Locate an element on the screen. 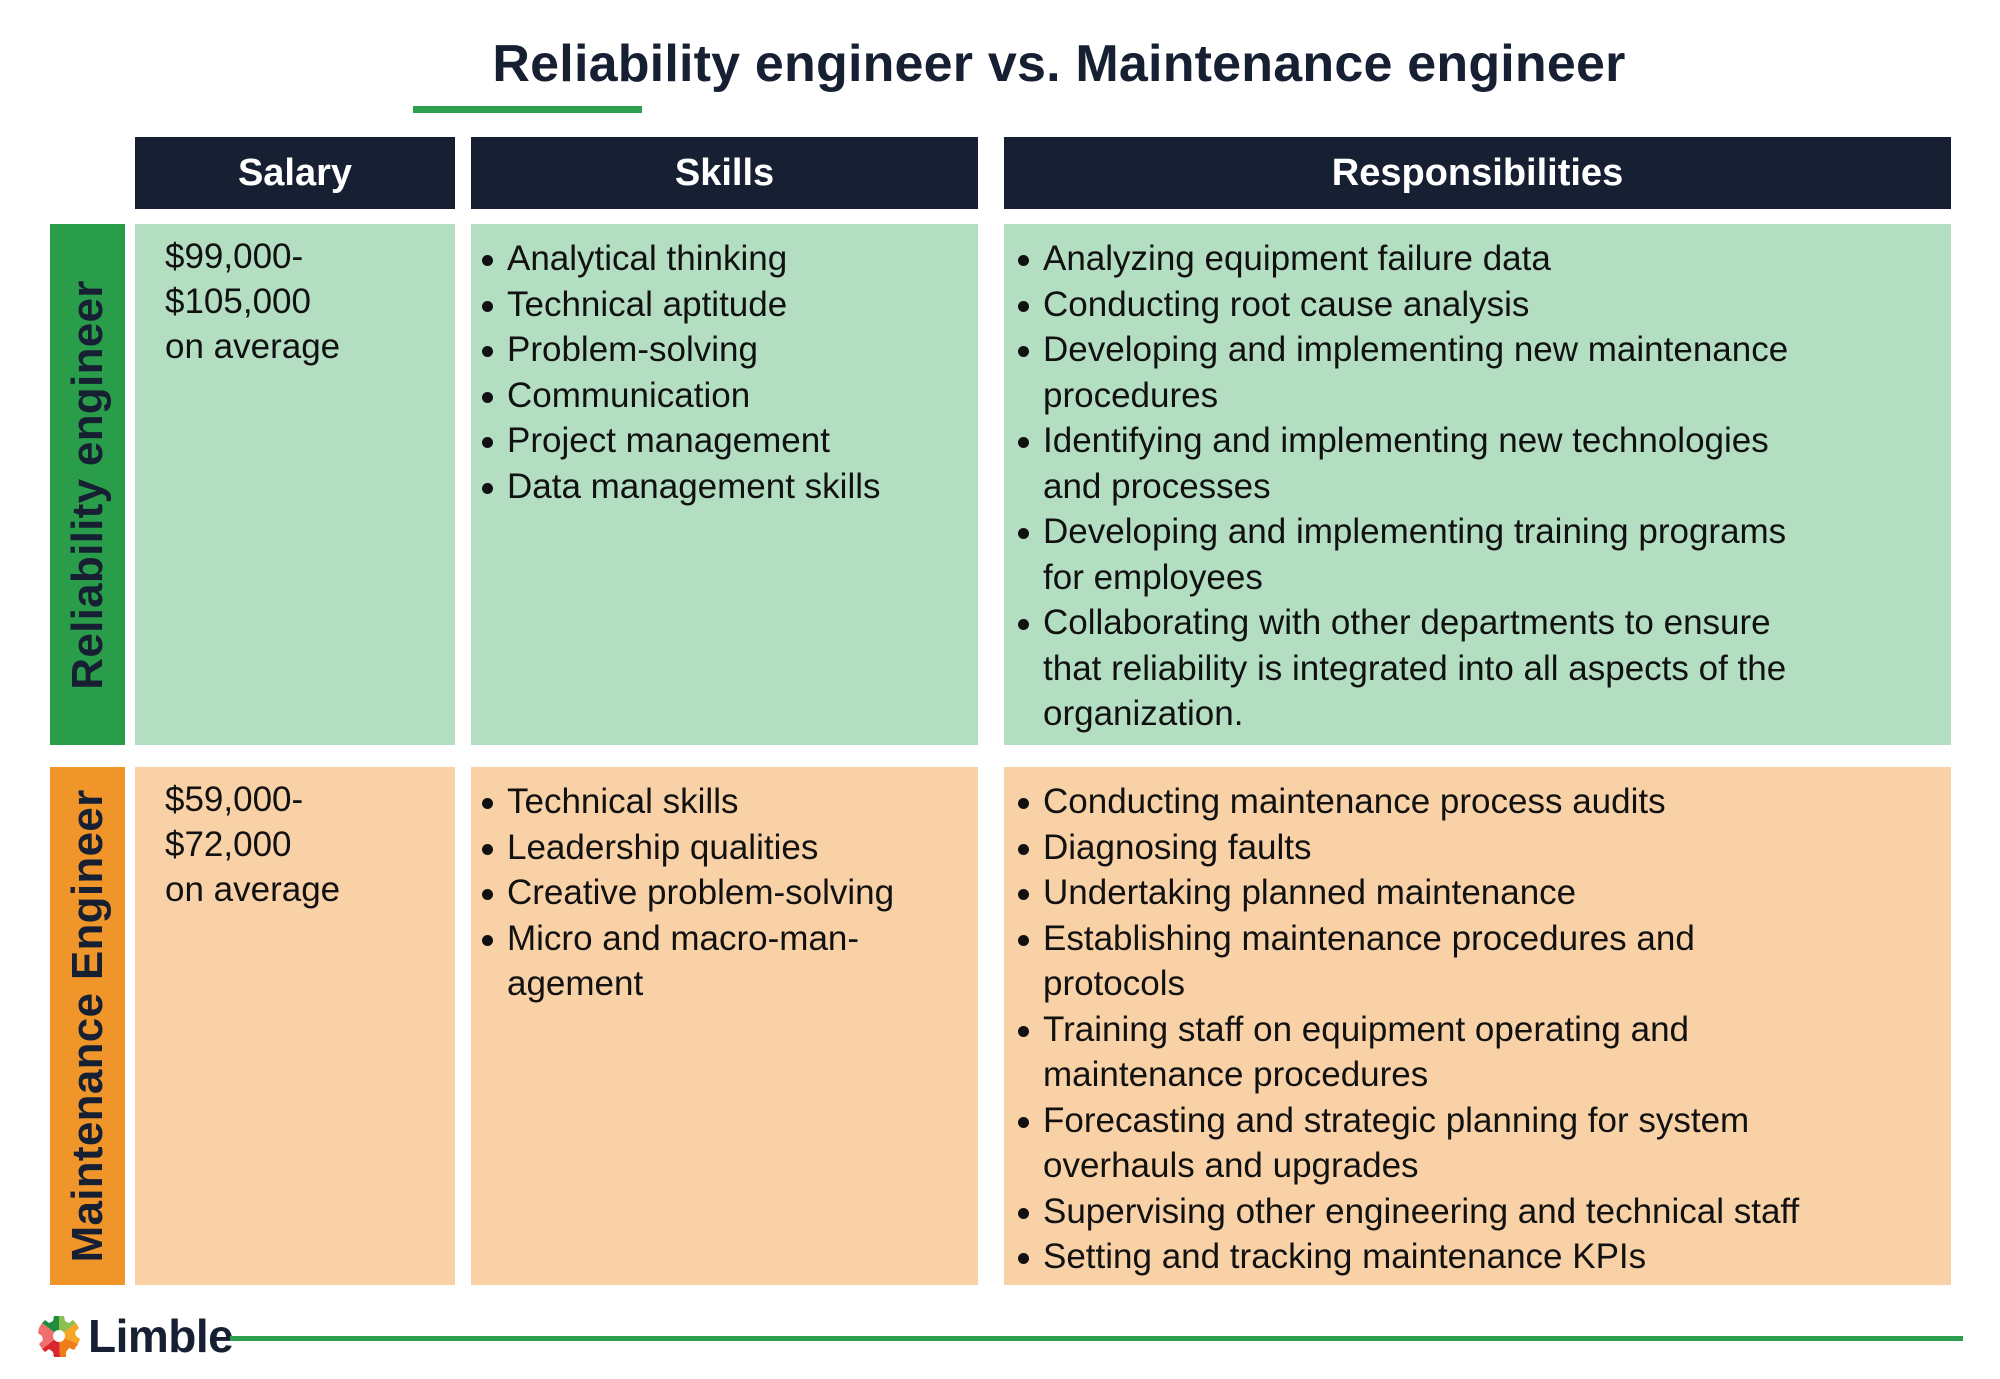 The height and width of the screenshot is (1379, 2000). list-item-text: Problem-solving is located at coordinates (632, 349).